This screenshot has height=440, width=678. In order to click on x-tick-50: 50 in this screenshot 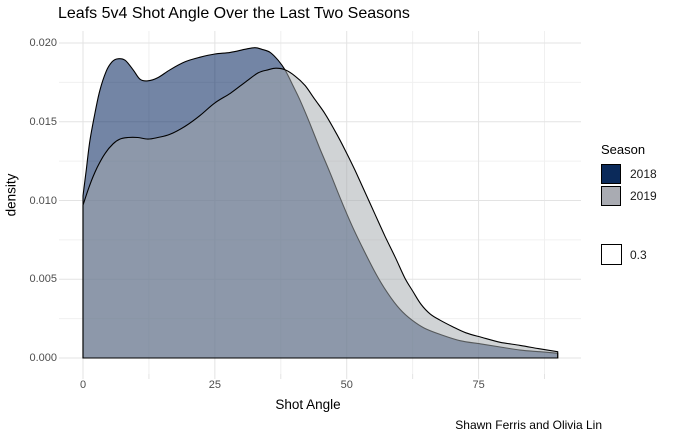, I will do `click(346, 385)`.